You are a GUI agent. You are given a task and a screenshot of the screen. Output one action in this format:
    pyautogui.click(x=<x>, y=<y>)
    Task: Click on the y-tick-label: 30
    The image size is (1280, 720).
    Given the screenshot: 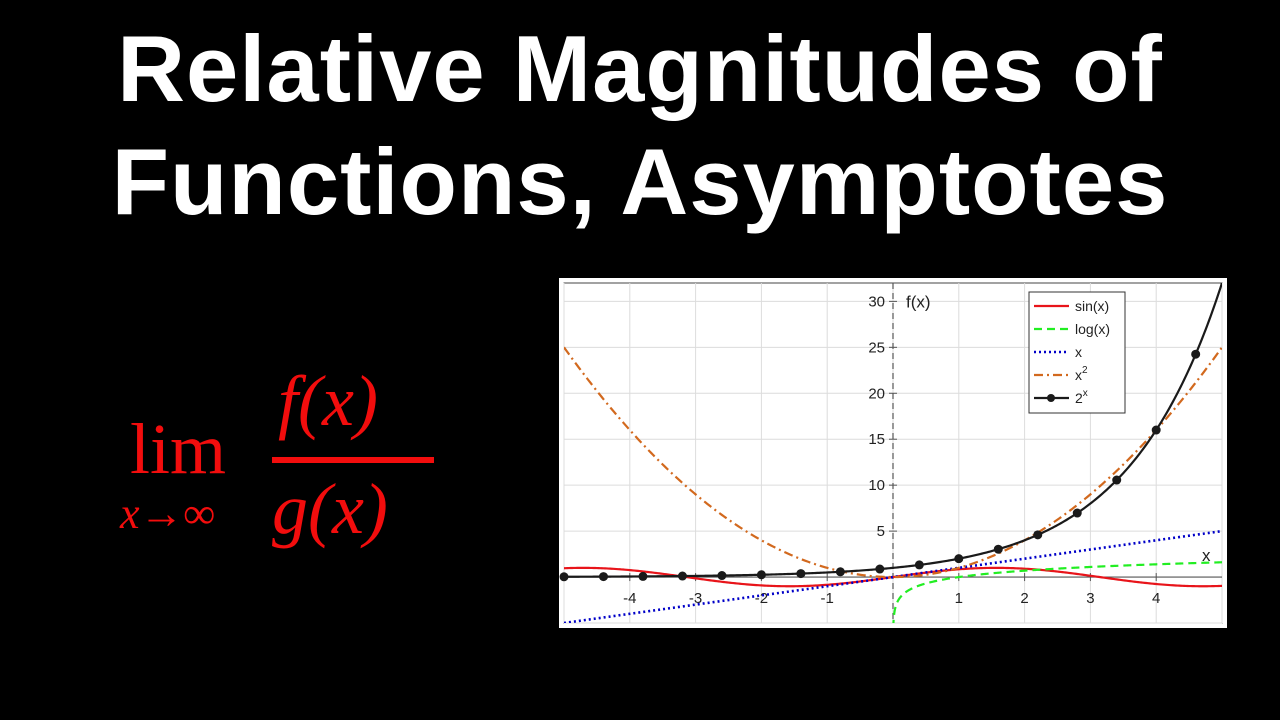 What is the action you would take?
    pyautogui.click(x=876, y=301)
    